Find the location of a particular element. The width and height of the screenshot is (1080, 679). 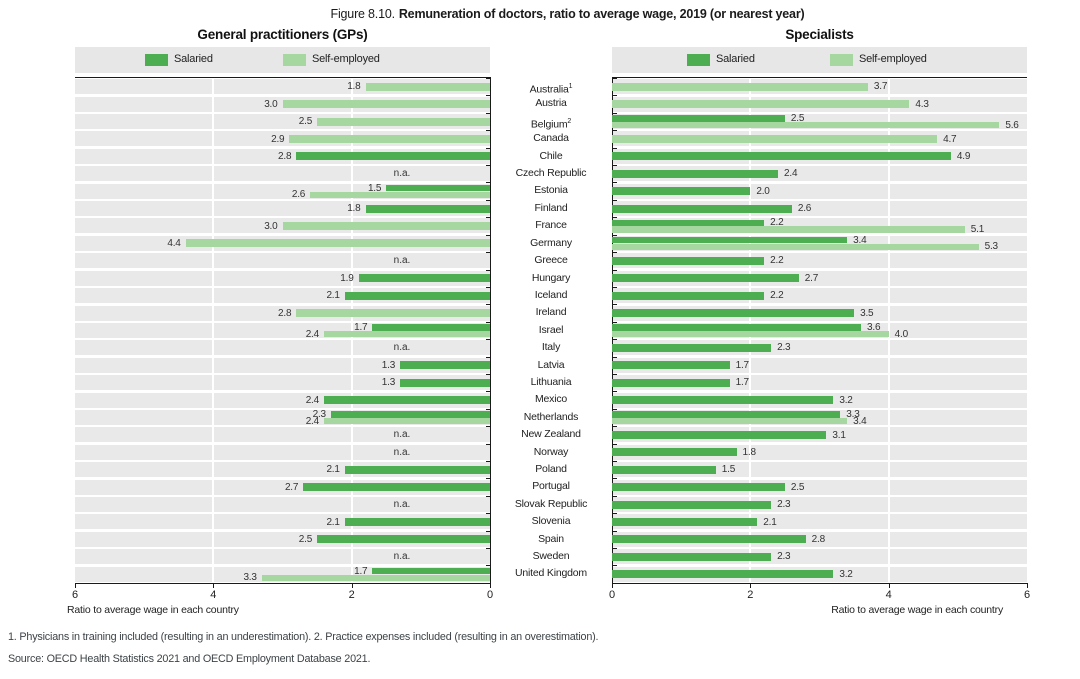

country-label: Ireland is located at coordinates (551, 312).